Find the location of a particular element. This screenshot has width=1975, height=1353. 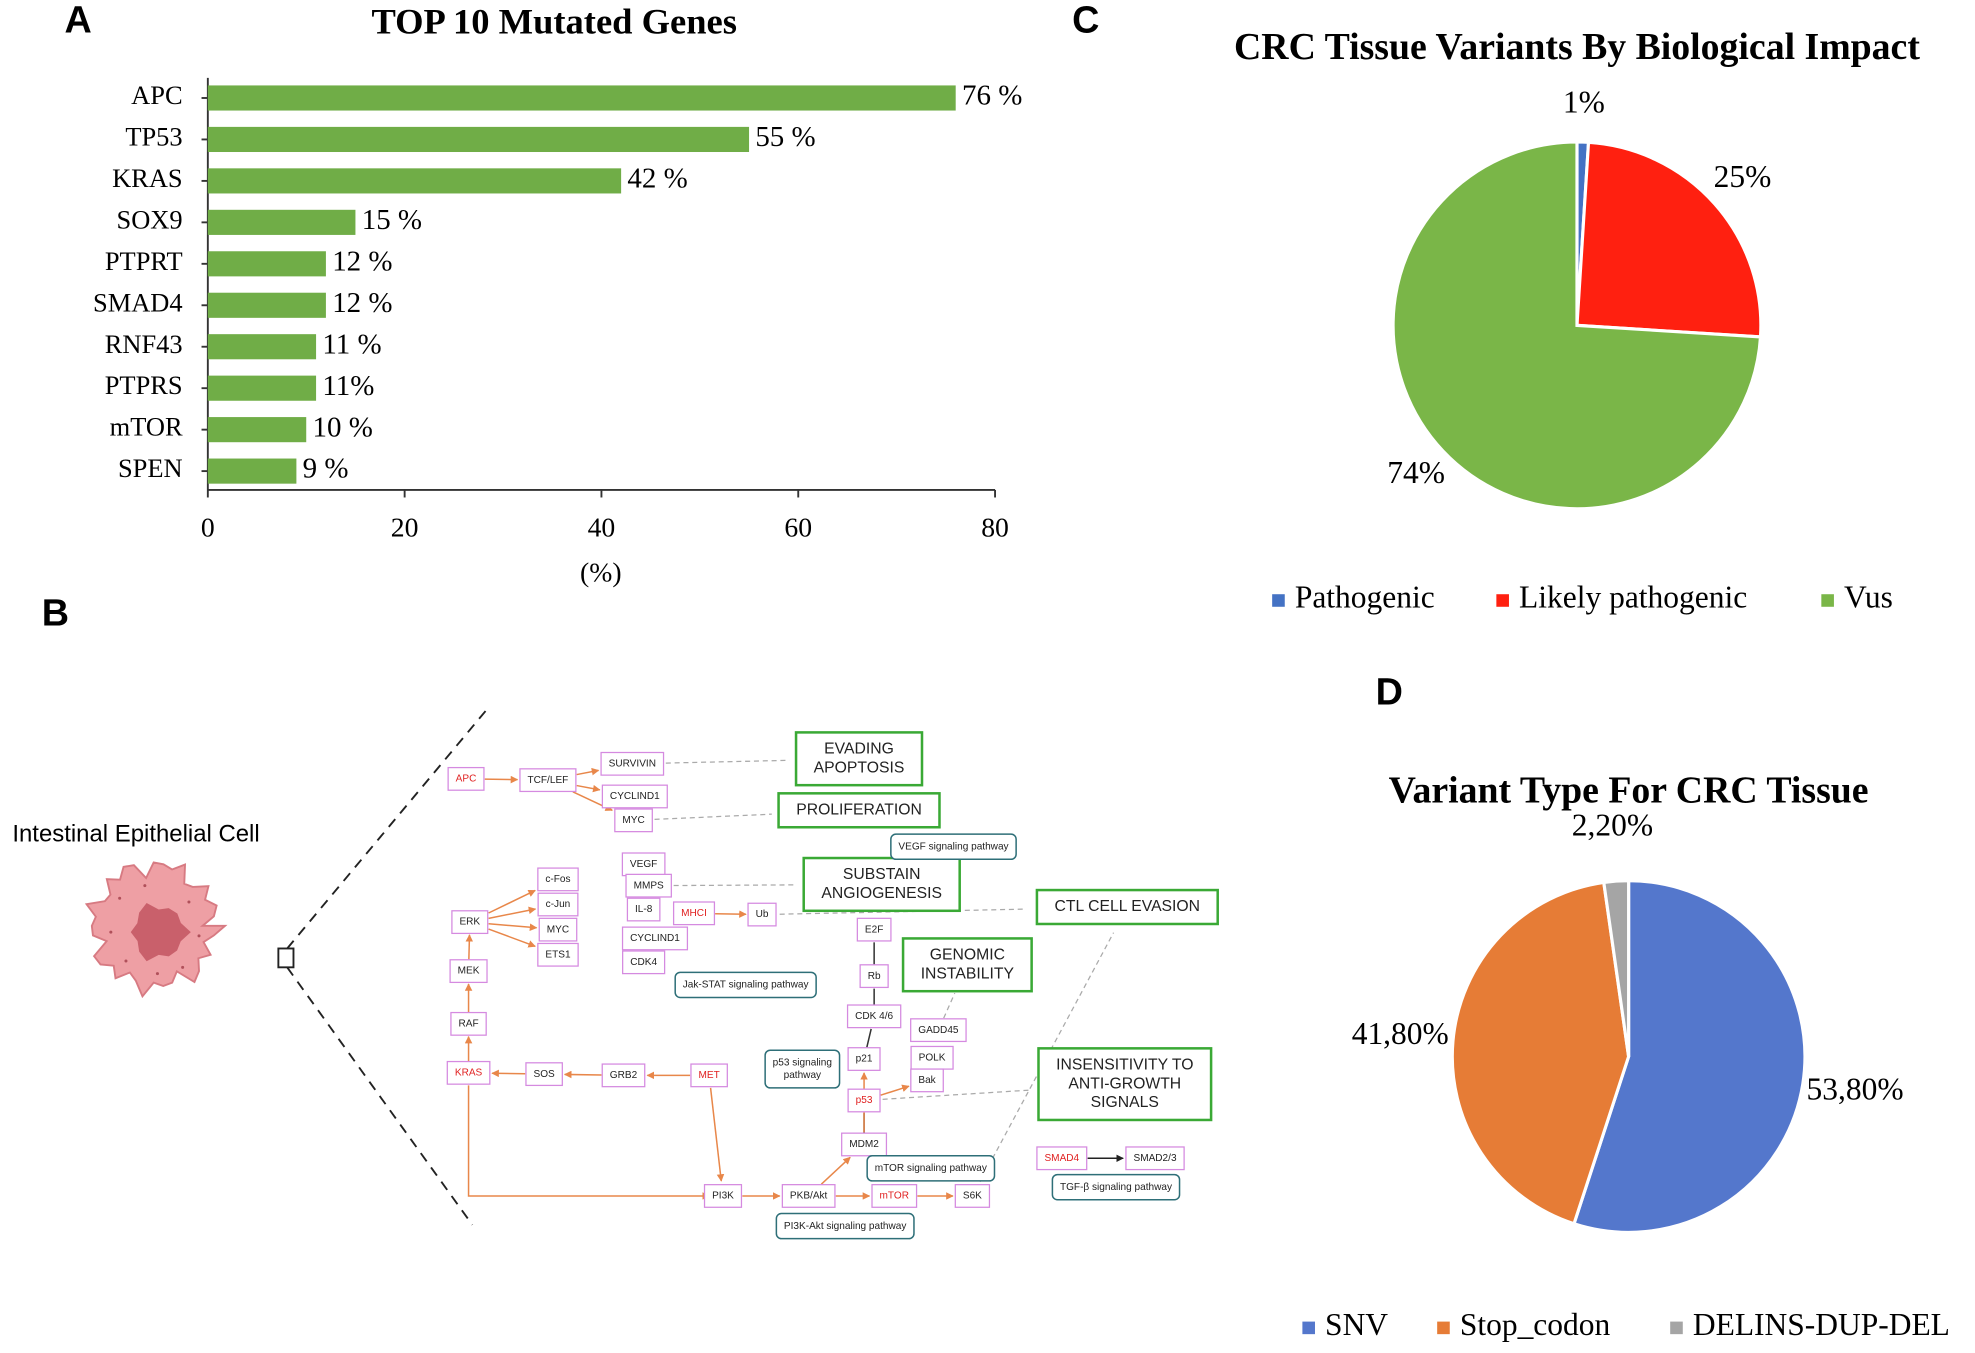

node-label: mTOR signaling pathway is located at coordinates (931, 1168).